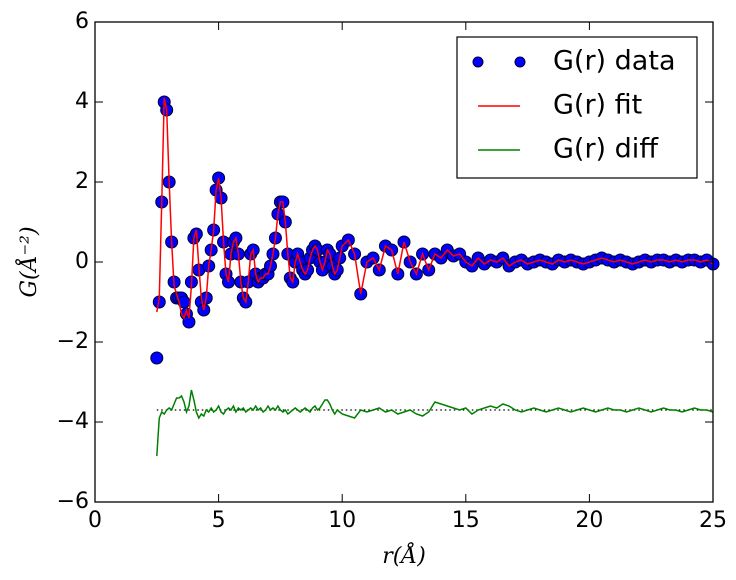  What do you see at coordinates (82, 21) in the screenshot?
I see `y-tick-label: 6` at bounding box center [82, 21].